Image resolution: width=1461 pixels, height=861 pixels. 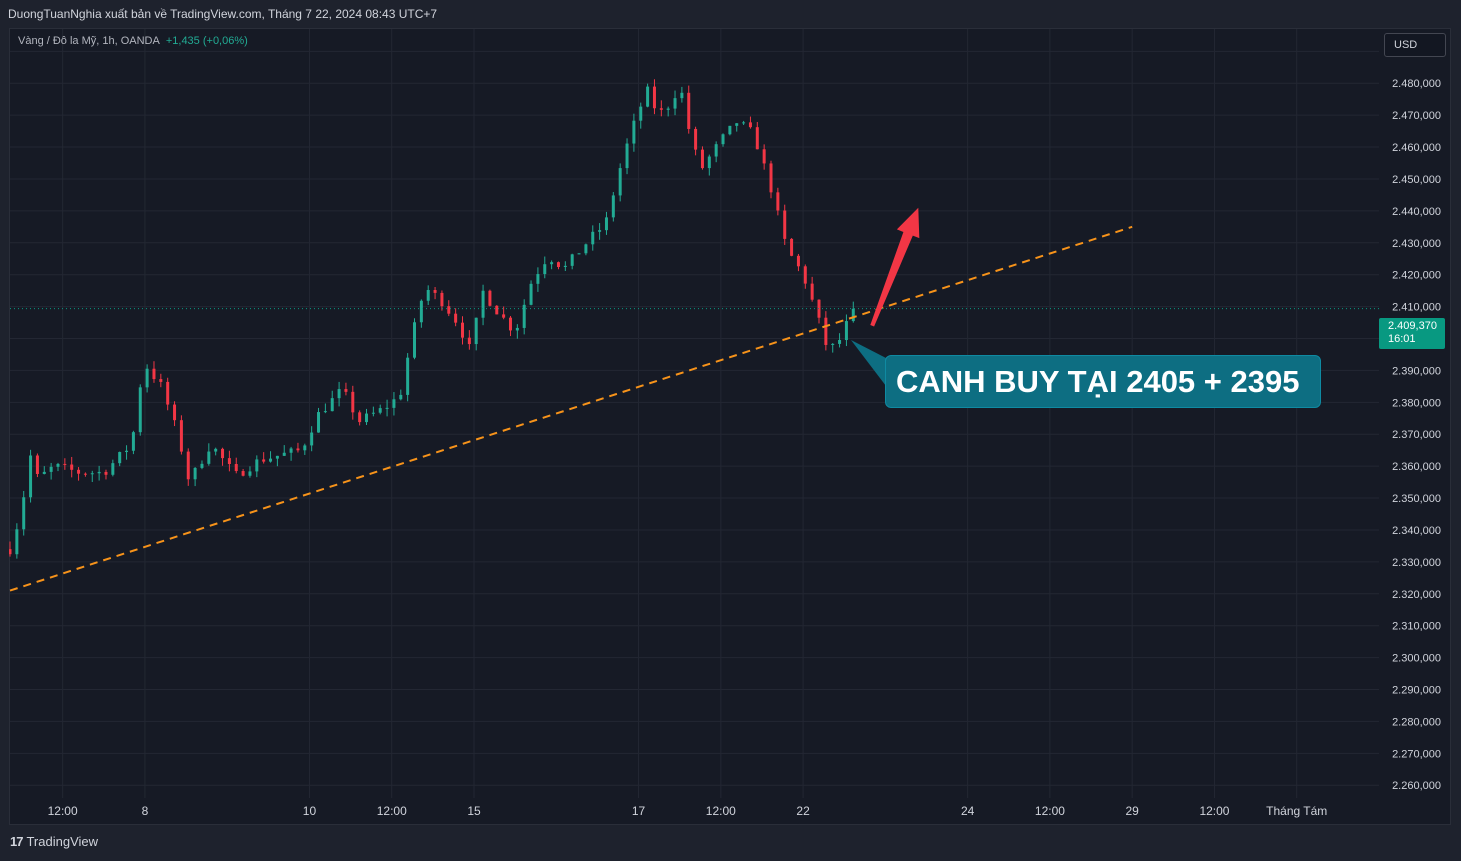 What do you see at coordinates (1050, 811) in the screenshot?
I see `x-tick-label: 12:00` at bounding box center [1050, 811].